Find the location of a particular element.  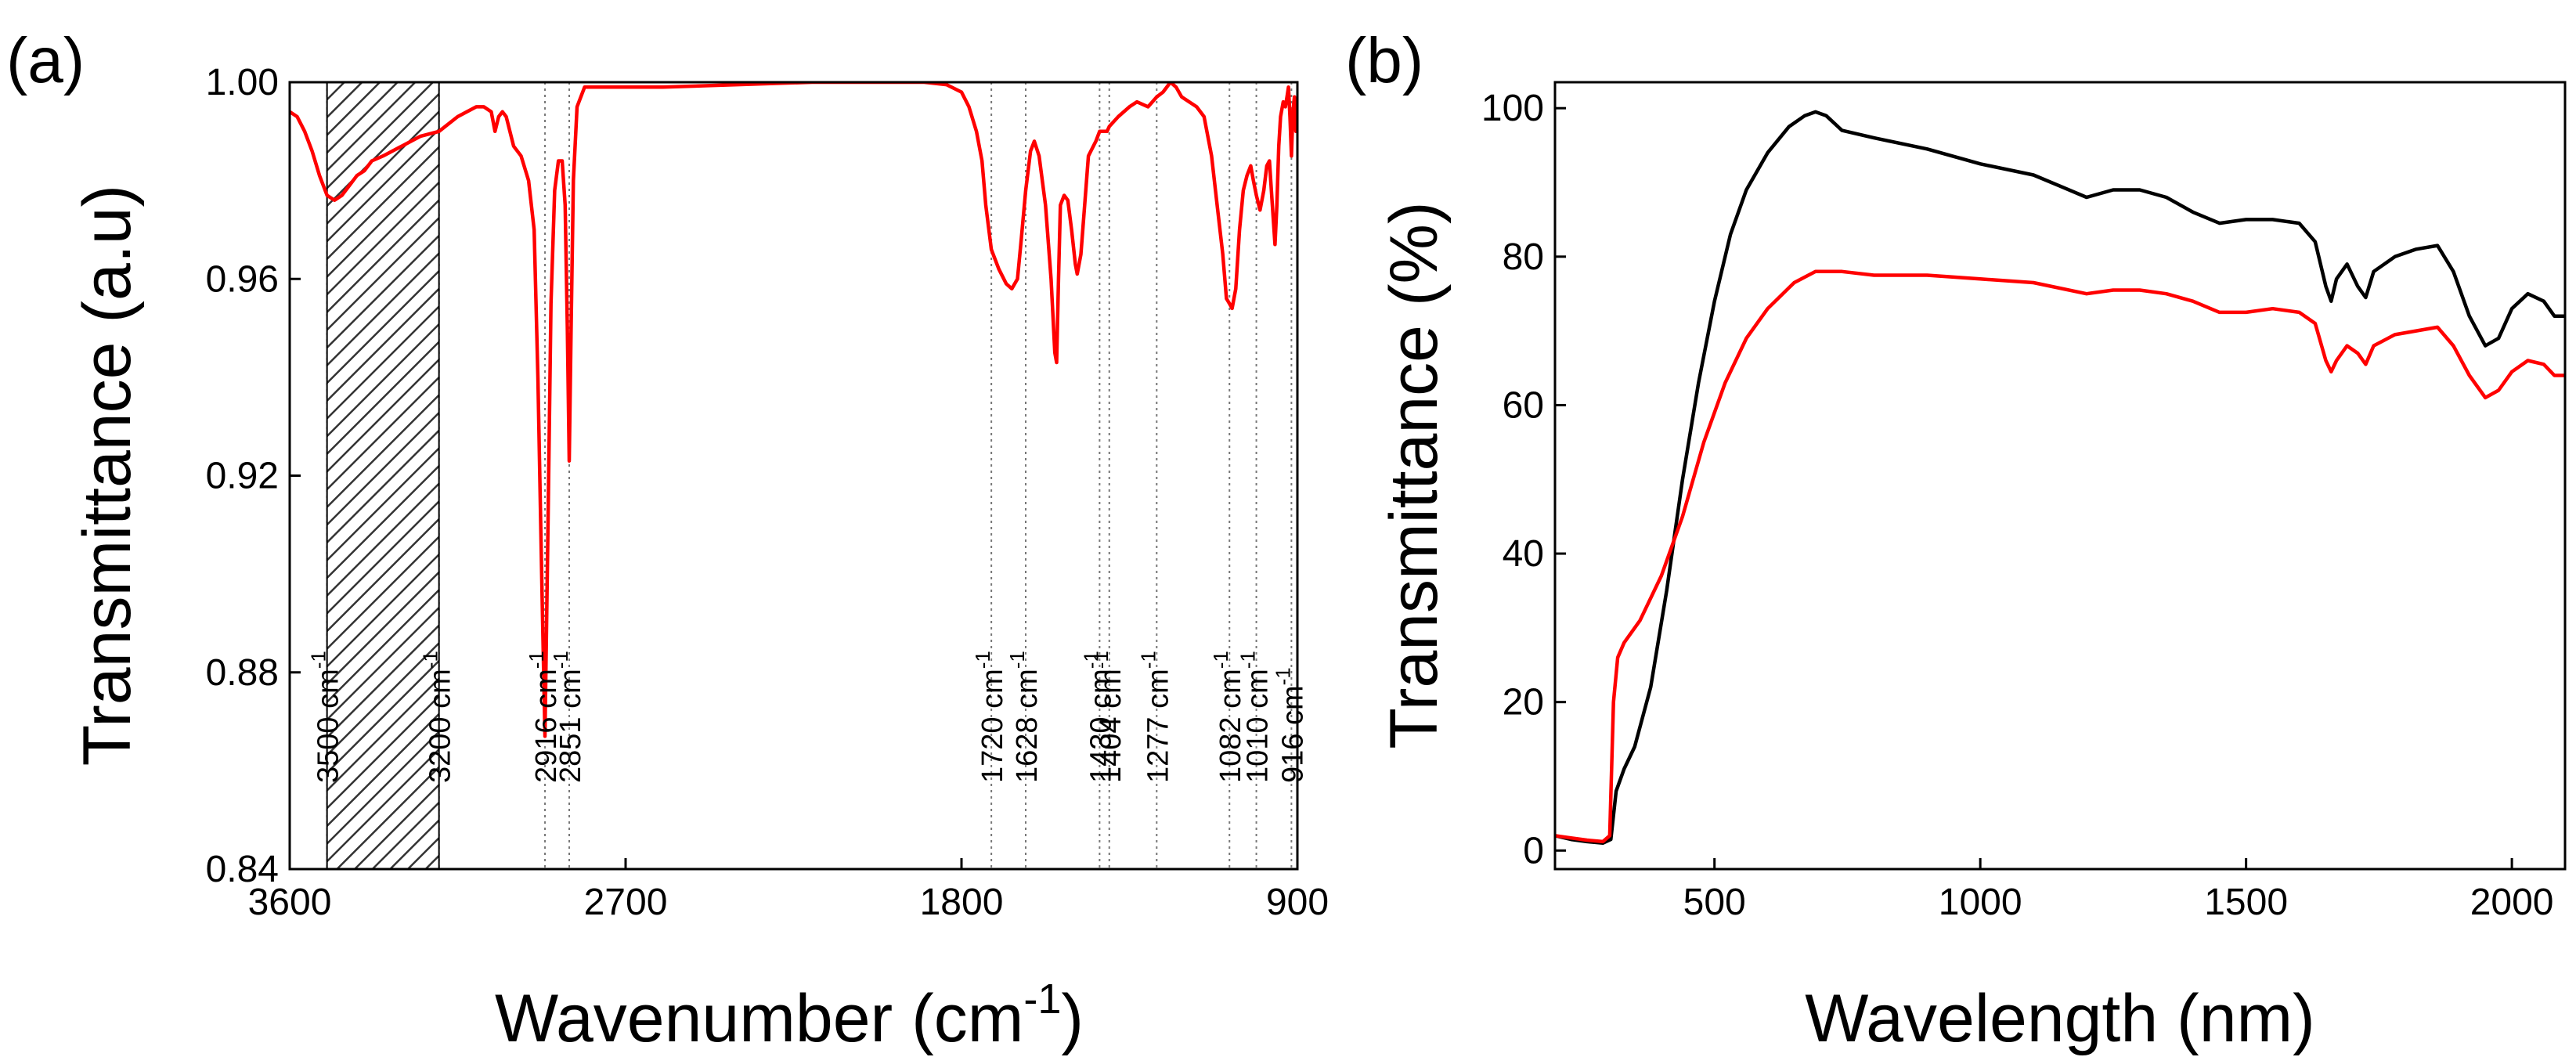

shaded-region-oh-band is located at coordinates (383, 475).